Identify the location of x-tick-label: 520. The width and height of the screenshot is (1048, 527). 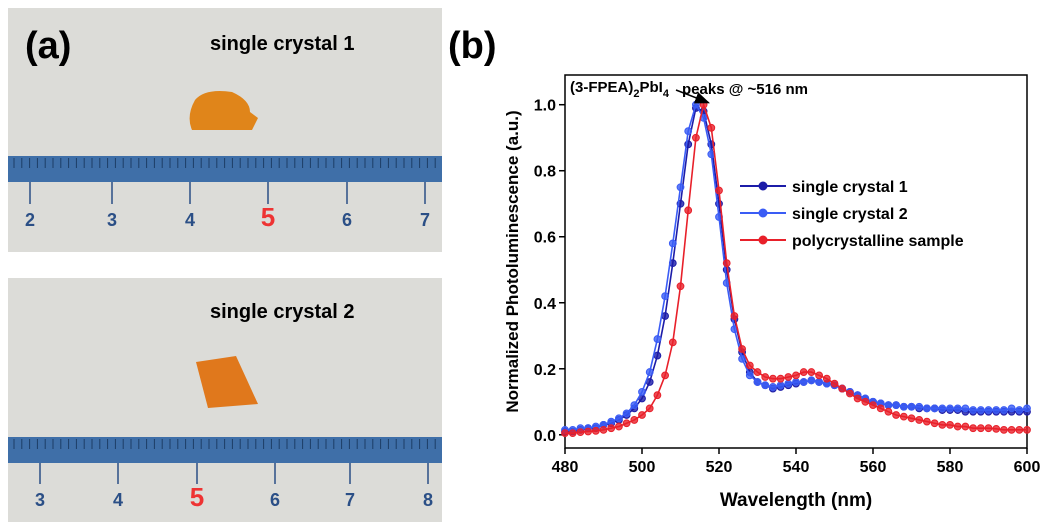
(719, 467).